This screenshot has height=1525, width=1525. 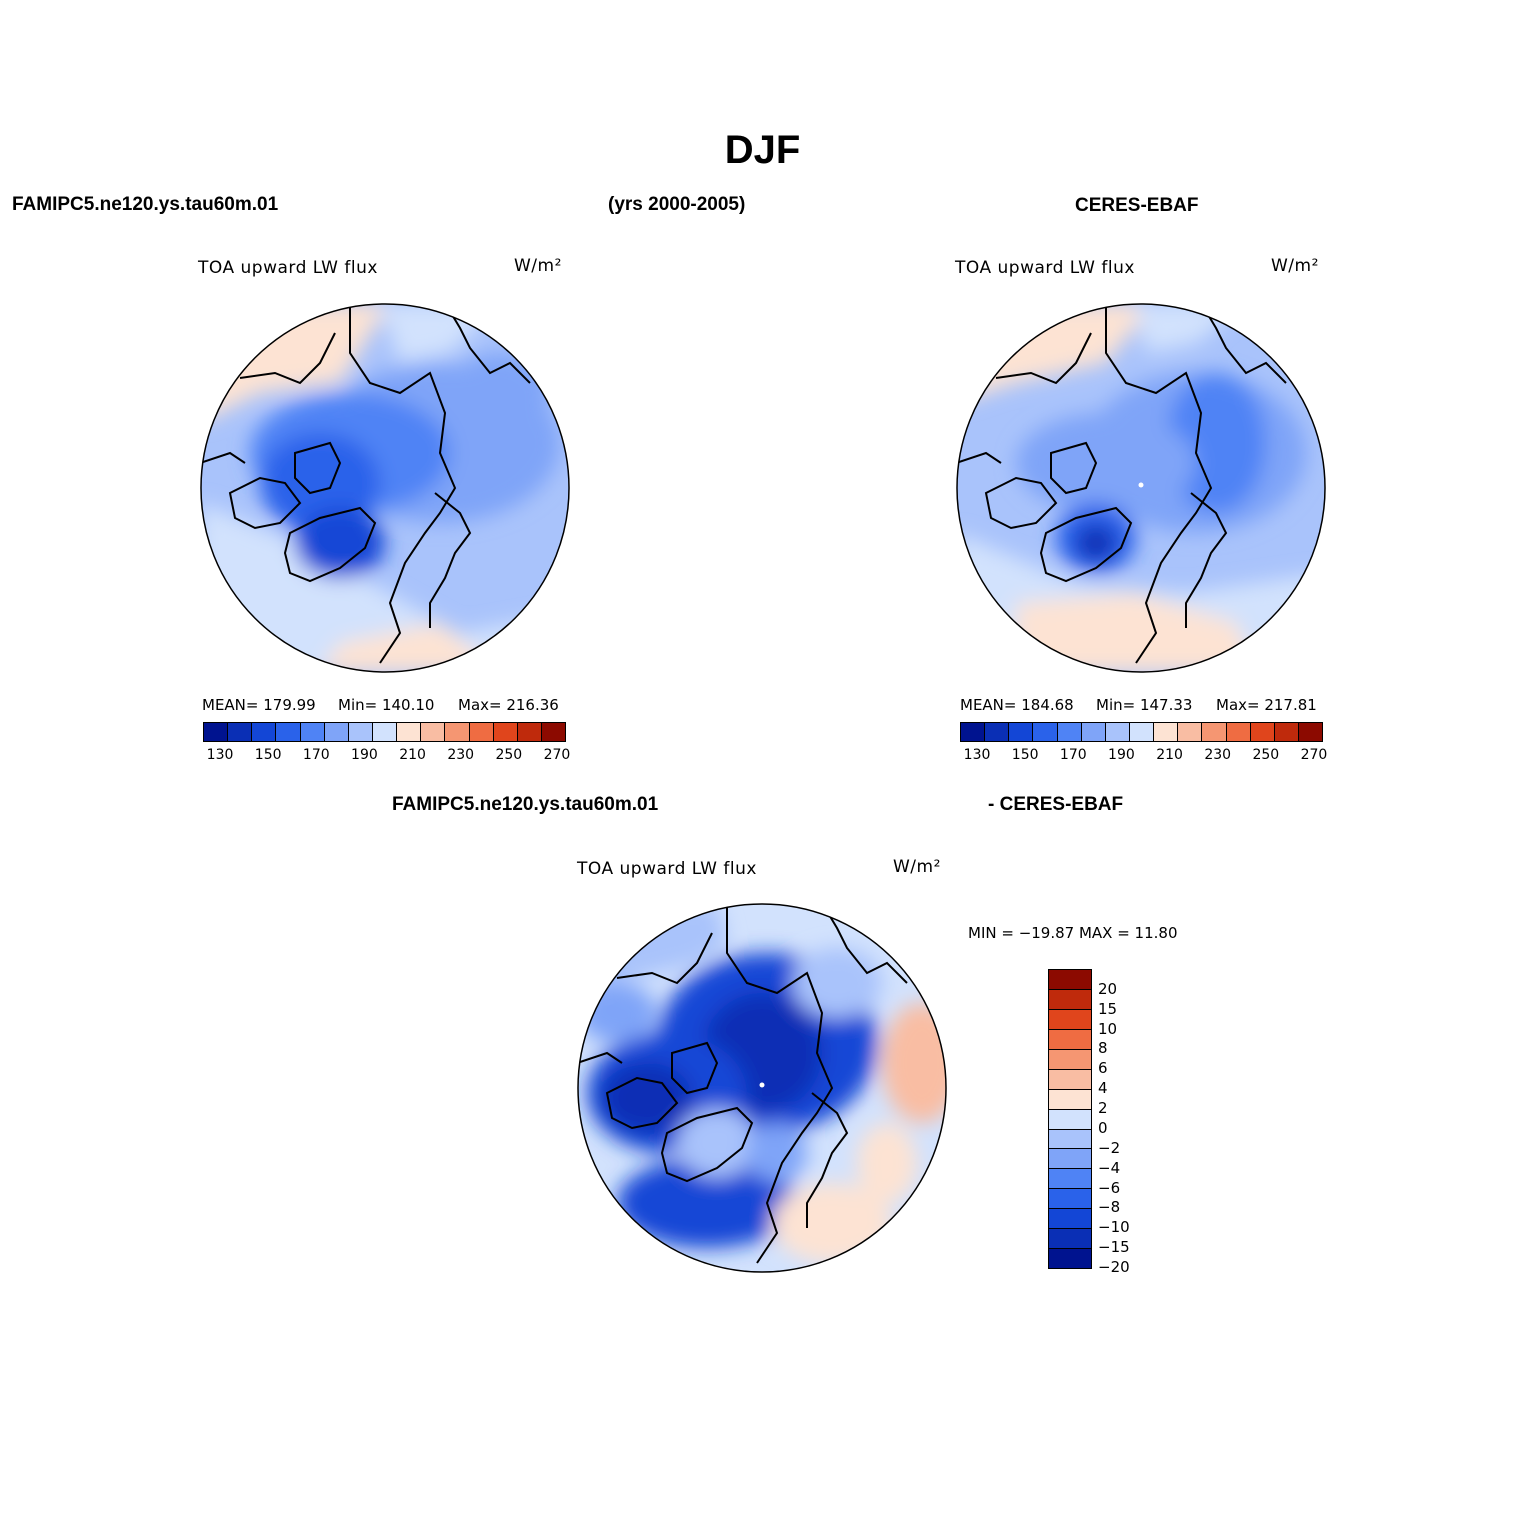 I want to click on panel2-variable: TOA upward LW flux, so click(x=1045, y=268).